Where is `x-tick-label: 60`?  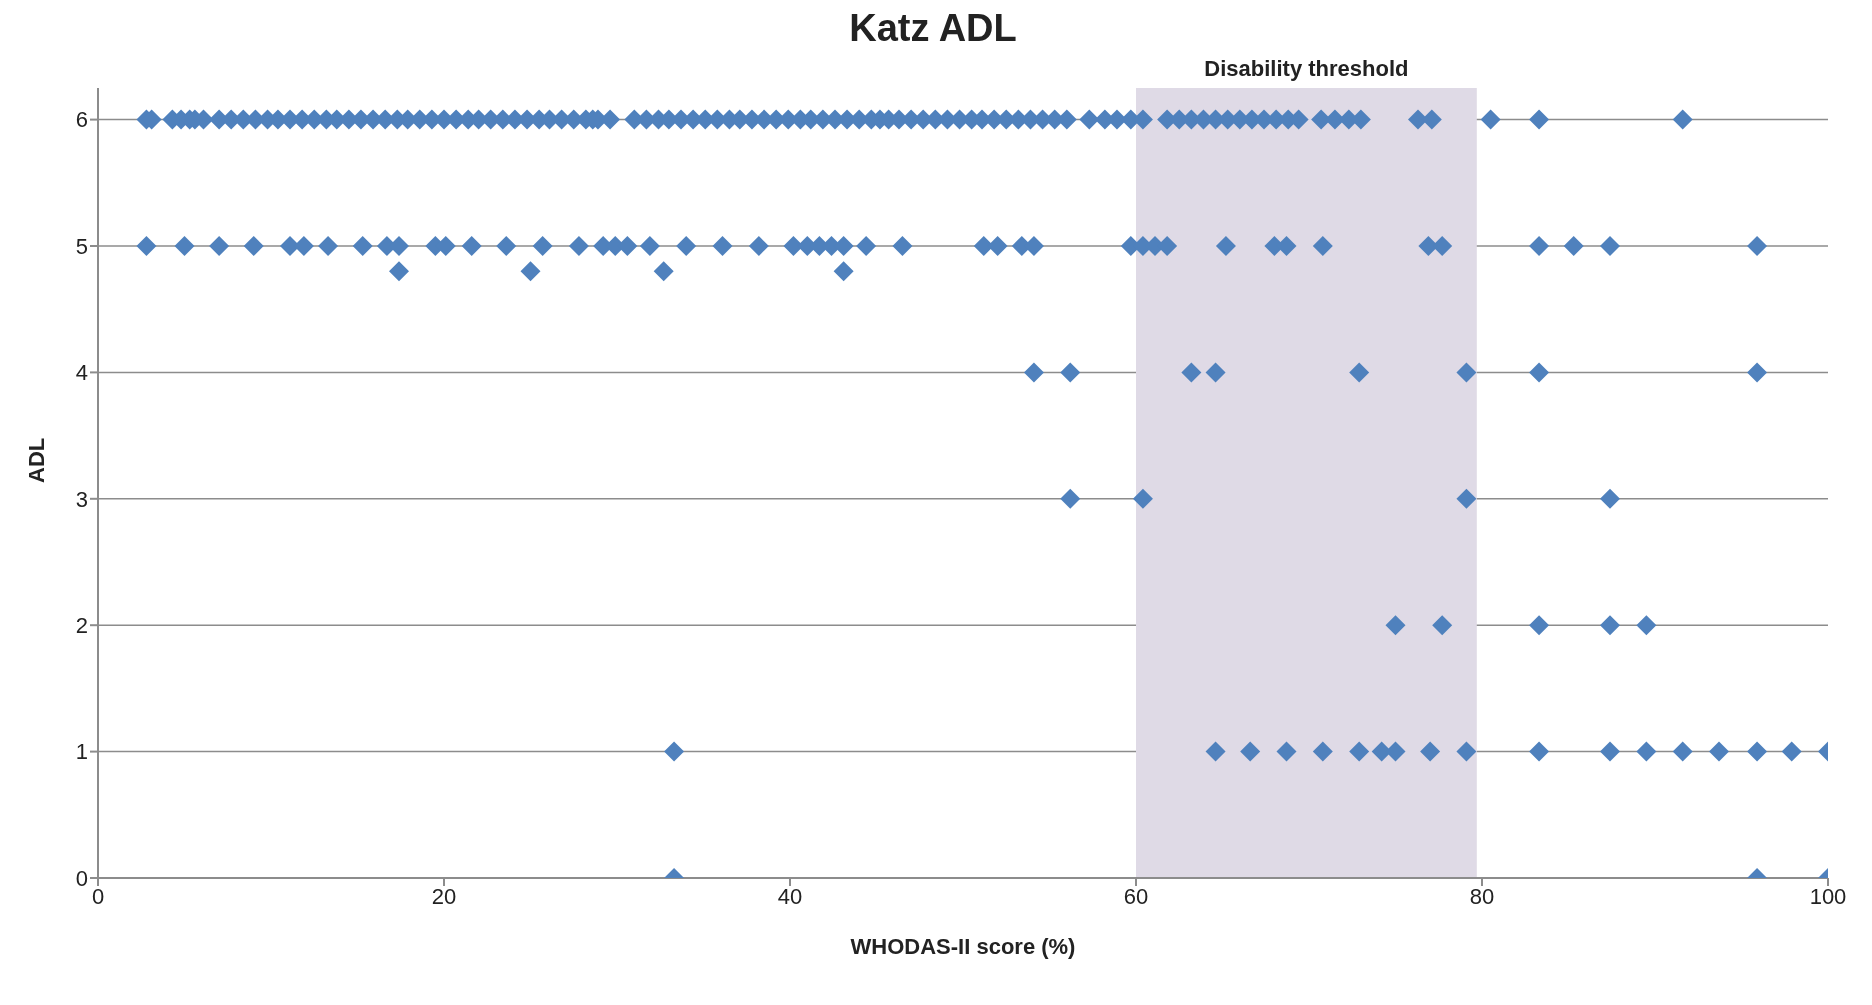
x-tick-label: 60 is located at coordinates (1136, 896).